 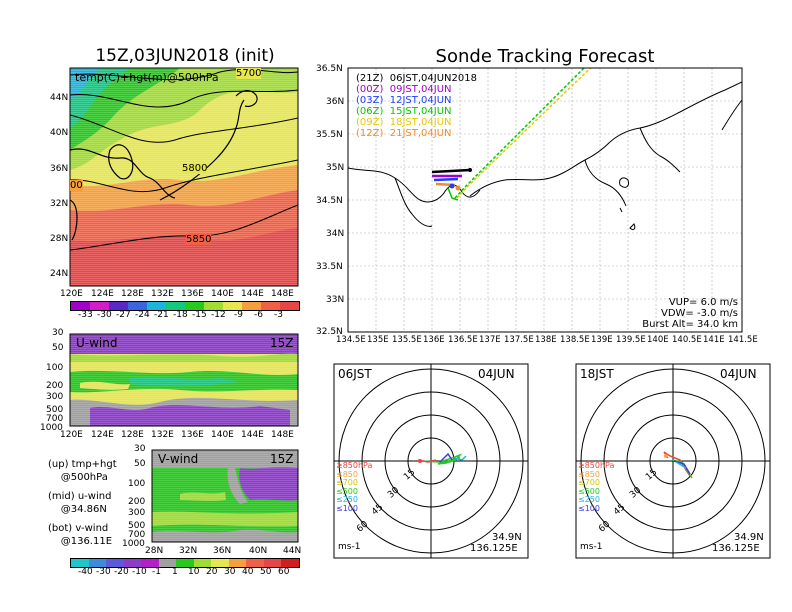 What do you see at coordinates (142, 315) in the screenshot?
I see `colorbar-tick: -24` at bounding box center [142, 315].